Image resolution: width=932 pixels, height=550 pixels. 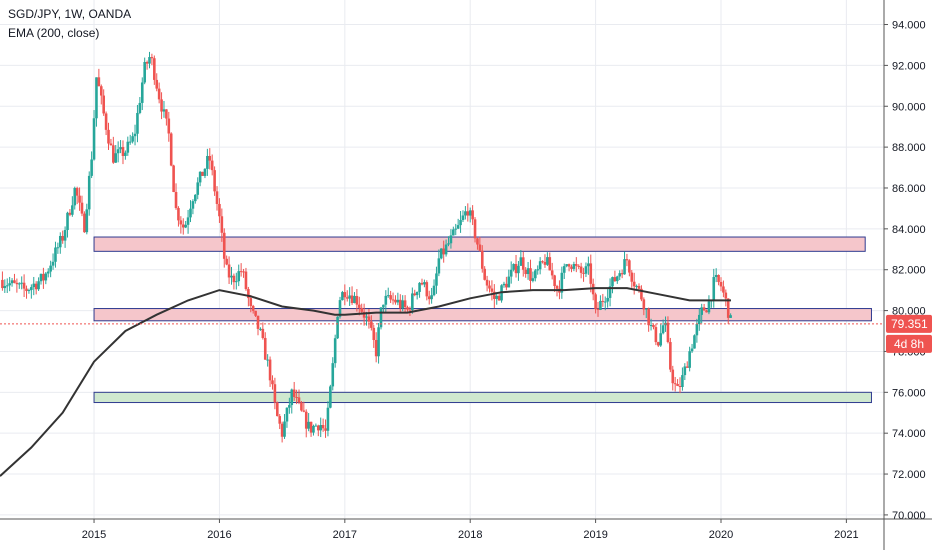 I want to click on y-tick-label: 86.000, so click(x=909, y=189).